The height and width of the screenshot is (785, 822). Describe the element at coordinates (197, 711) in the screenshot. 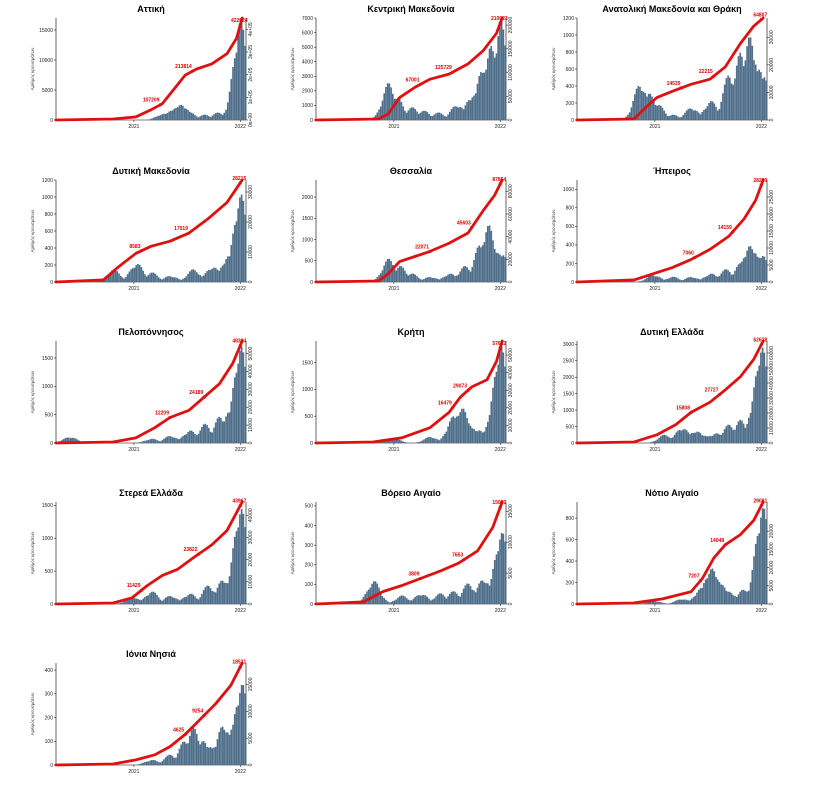

I see `cumulative-label: 9254` at that location.